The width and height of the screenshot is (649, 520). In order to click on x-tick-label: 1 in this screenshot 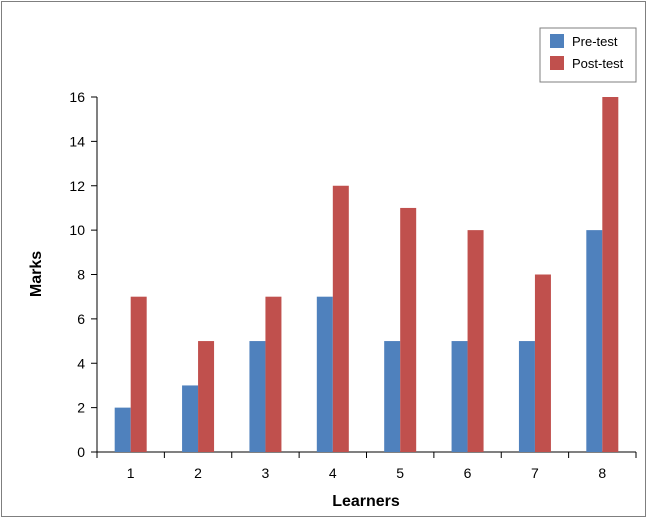, I will do `click(131, 473)`.